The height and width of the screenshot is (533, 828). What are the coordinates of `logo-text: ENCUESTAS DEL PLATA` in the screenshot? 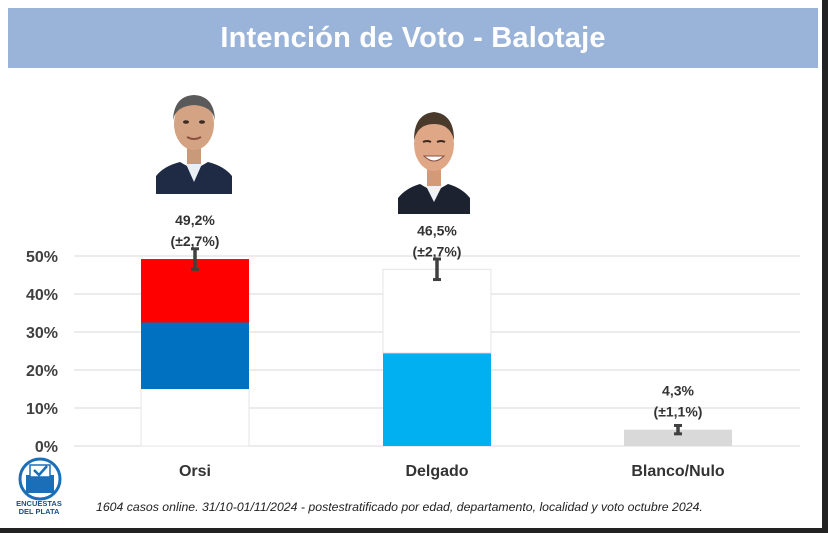 It's located at (39, 508).